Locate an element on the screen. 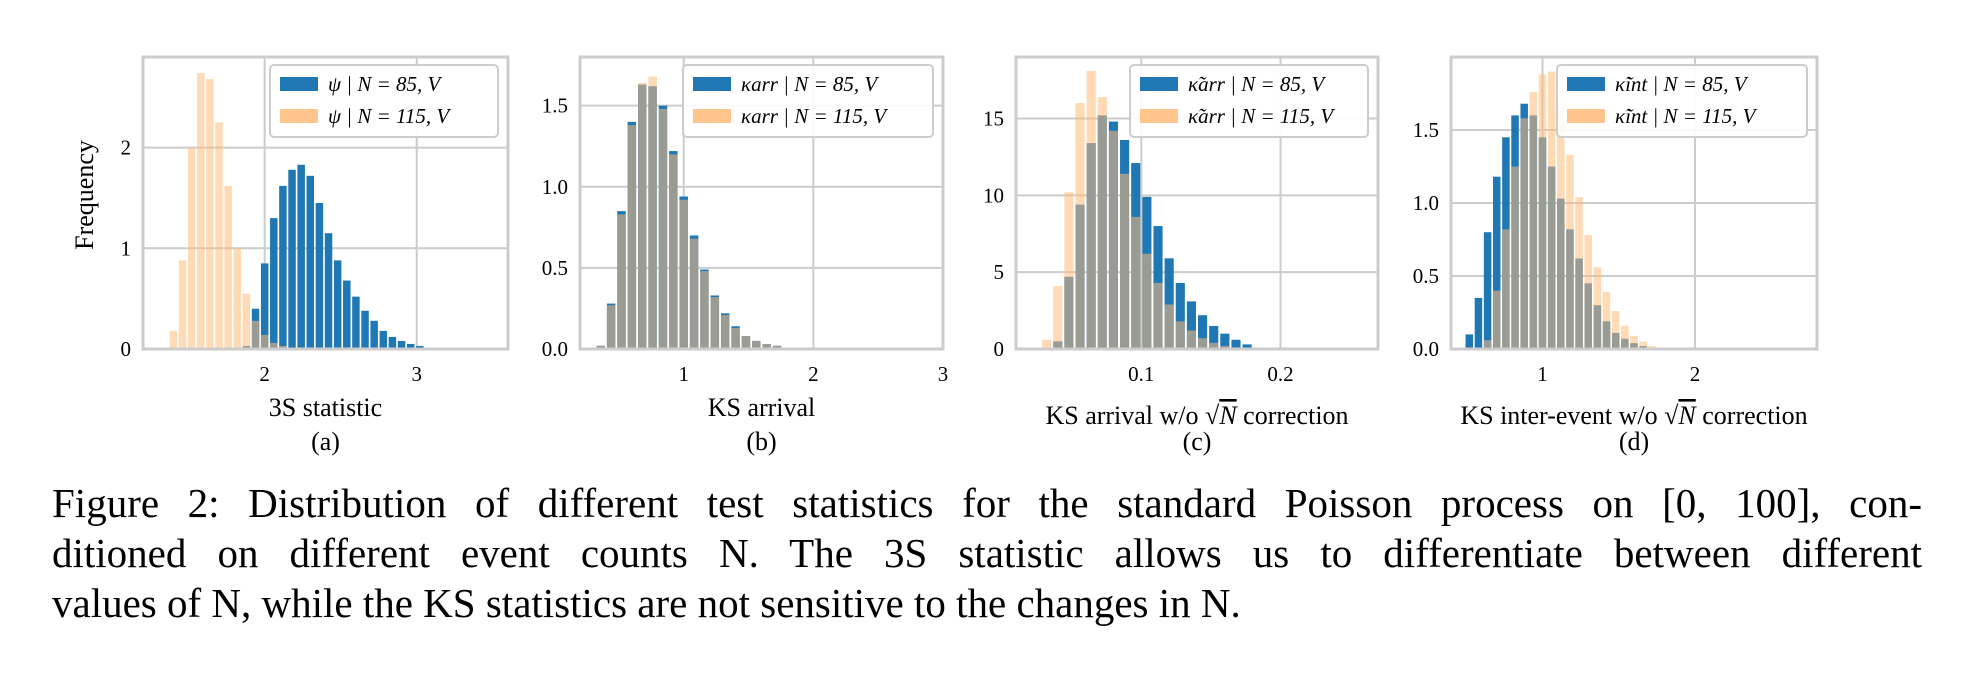 Image resolution: width=1969 pixels, height=691 pixels. x-axis-label: KS inter-event w/o √N correction is located at coordinates (1633, 415).